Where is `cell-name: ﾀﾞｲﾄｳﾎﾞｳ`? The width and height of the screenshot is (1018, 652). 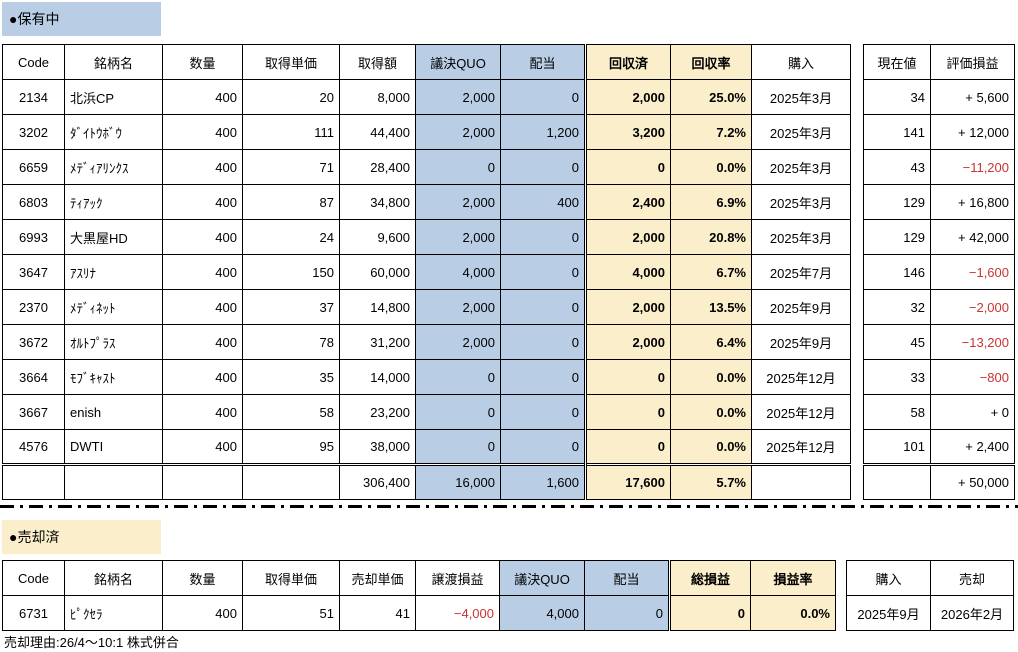 cell-name: ﾀﾞｲﾄｳﾎﾞｳ is located at coordinates (113, 132).